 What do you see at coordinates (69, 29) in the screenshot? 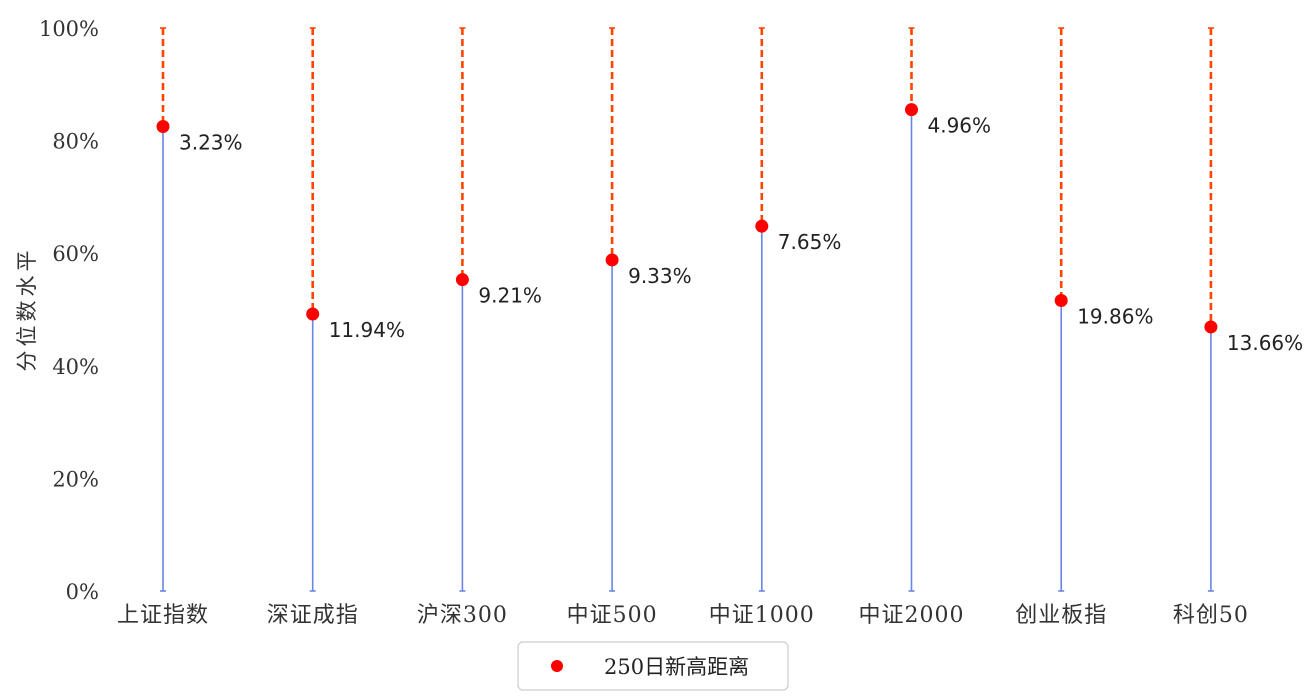
I see `y-tick-label: 100%` at bounding box center [69, 29].